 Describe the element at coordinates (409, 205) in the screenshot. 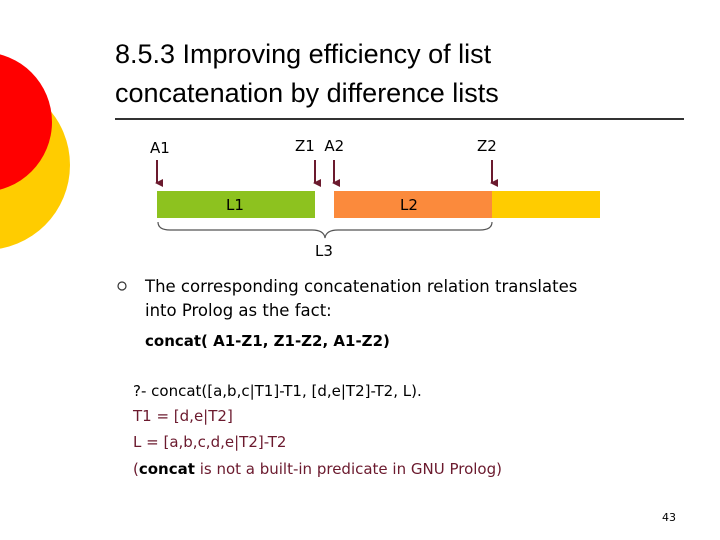

I see `segment-label: L2` at that location.